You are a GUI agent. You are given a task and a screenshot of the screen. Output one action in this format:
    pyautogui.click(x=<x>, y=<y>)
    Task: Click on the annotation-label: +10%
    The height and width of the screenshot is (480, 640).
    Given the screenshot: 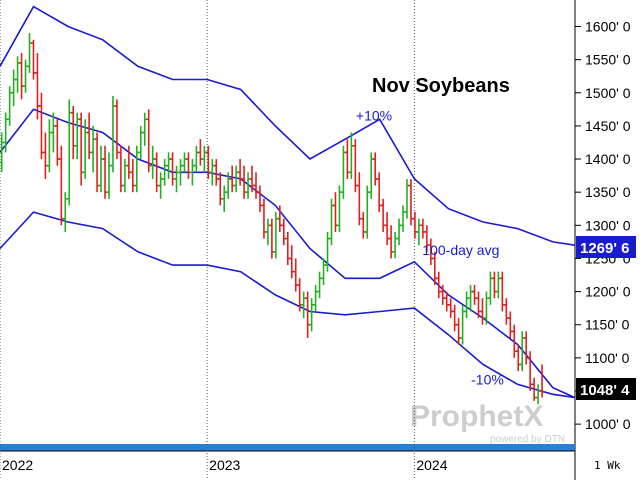 What is the action you would take?
    pyautogui.click(x=374, y=116)
    